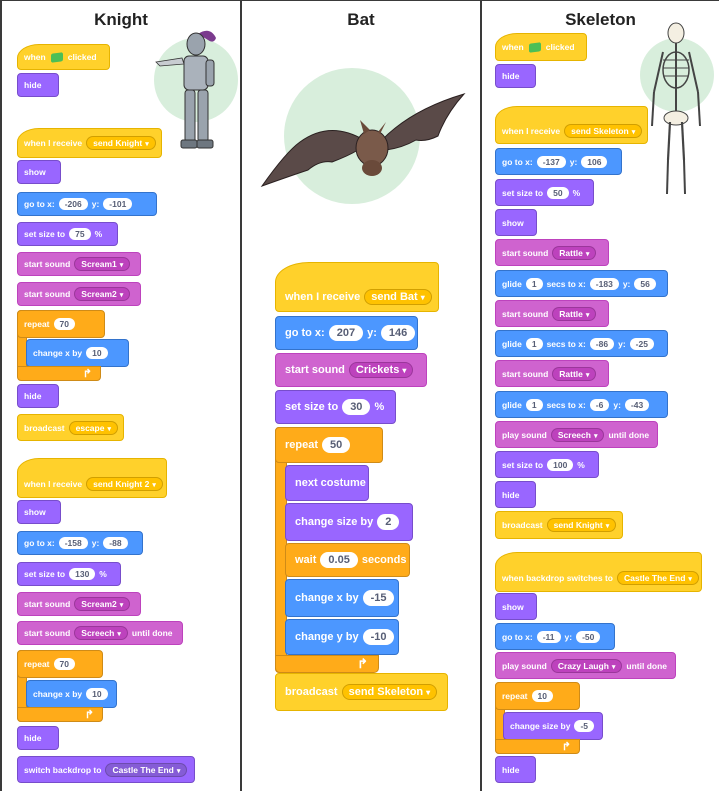 Image resolution: width=719 pixels, height=791 pixels. Describe the element at coordinates (192, 95) in the screenshot. I see `knight-sprite-image` at that location.